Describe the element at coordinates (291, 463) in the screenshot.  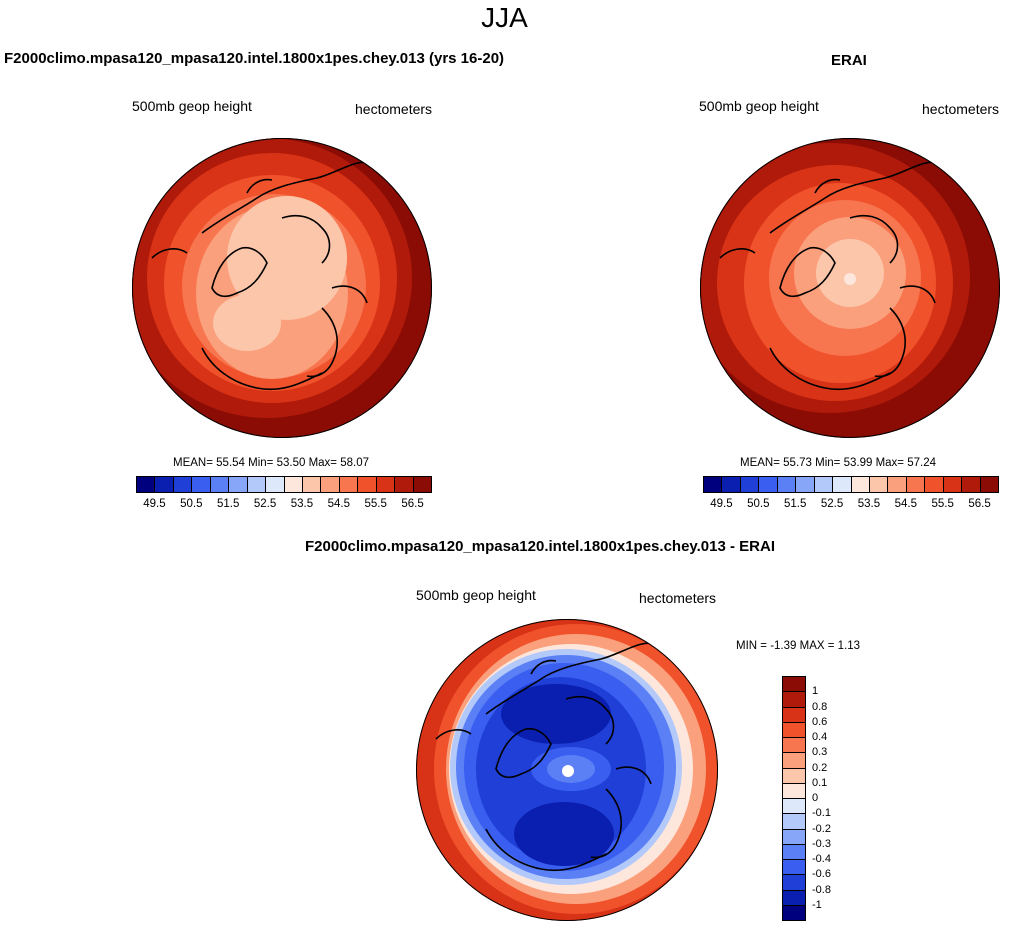
I see `panel-1-min-value: 53.50` at that location.